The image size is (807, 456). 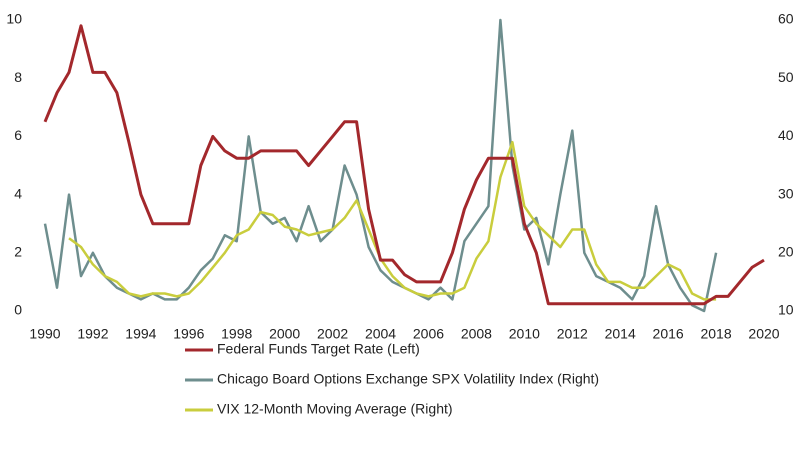 What do you see at coordinates (140, 334) in the screenshot?
I see `x-tick-label: 1994` at bounding box center [140, 334].